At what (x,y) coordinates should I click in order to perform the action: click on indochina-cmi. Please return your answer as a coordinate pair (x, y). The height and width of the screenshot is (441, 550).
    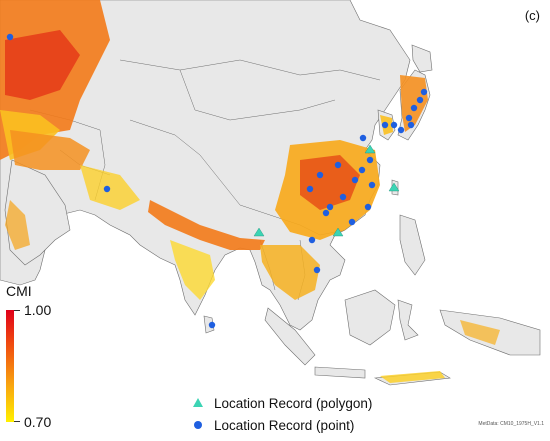
    Looking at the image, I should click on (290, 272).